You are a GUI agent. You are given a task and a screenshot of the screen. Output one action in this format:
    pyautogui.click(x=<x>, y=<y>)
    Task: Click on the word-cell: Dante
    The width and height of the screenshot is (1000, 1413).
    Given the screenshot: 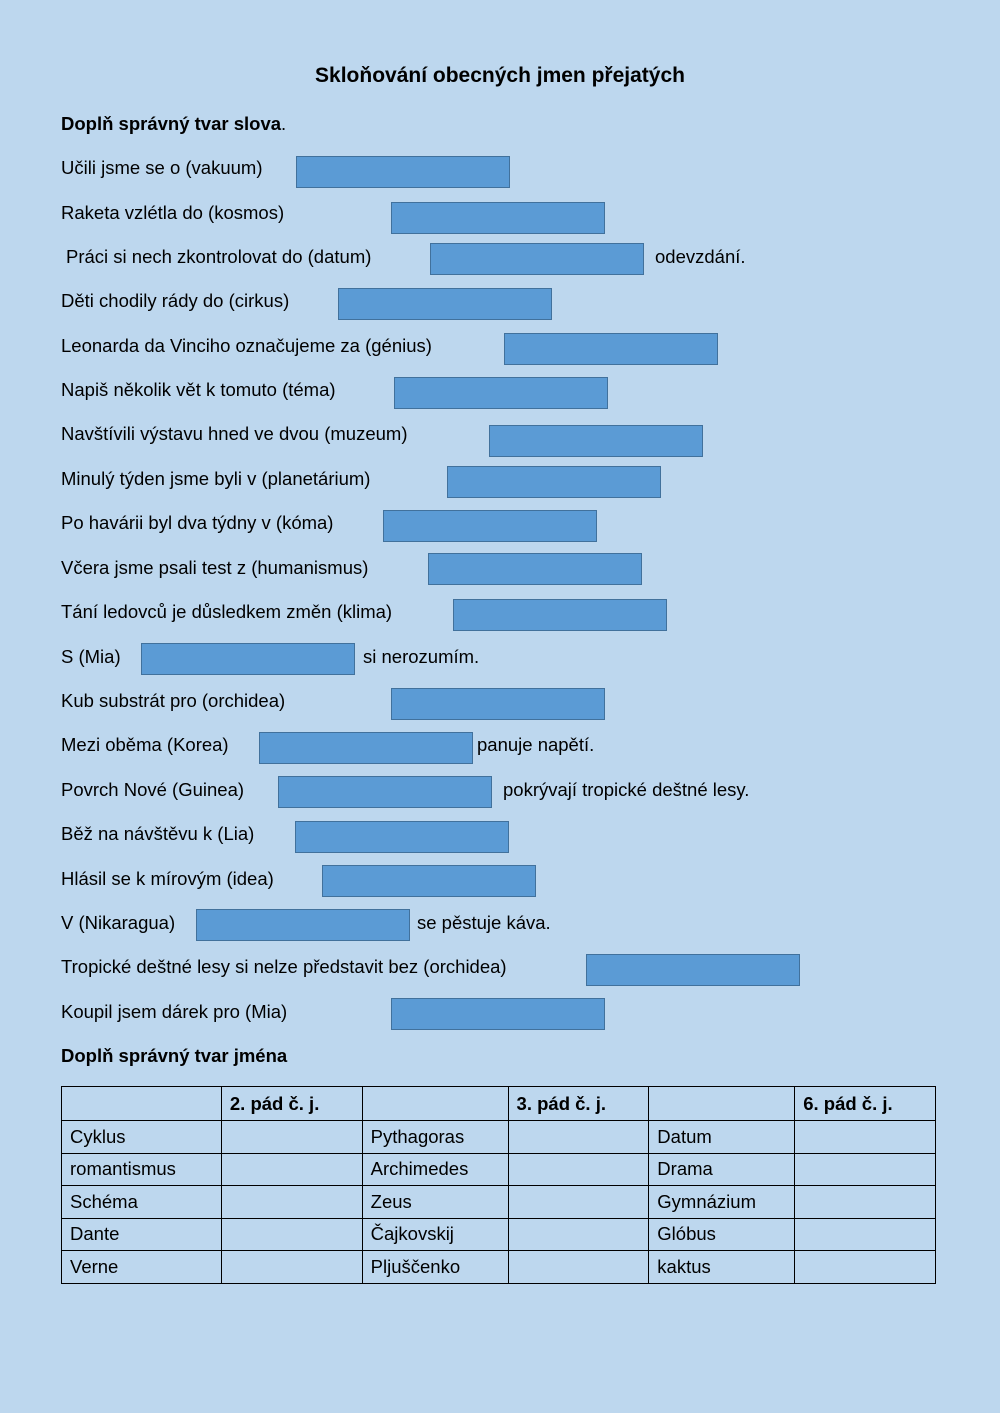 What is the action you would take?
    pyautogui.click(x=141, y=1234)
    